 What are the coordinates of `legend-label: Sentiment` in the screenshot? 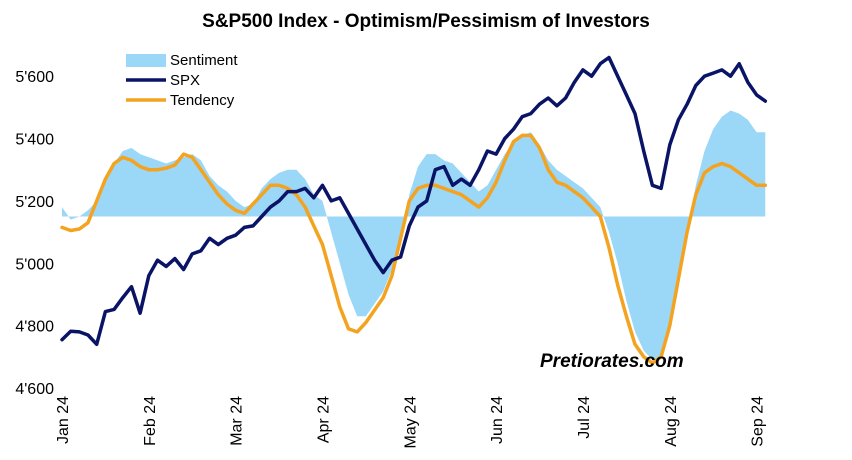 It's located at (204, 60).